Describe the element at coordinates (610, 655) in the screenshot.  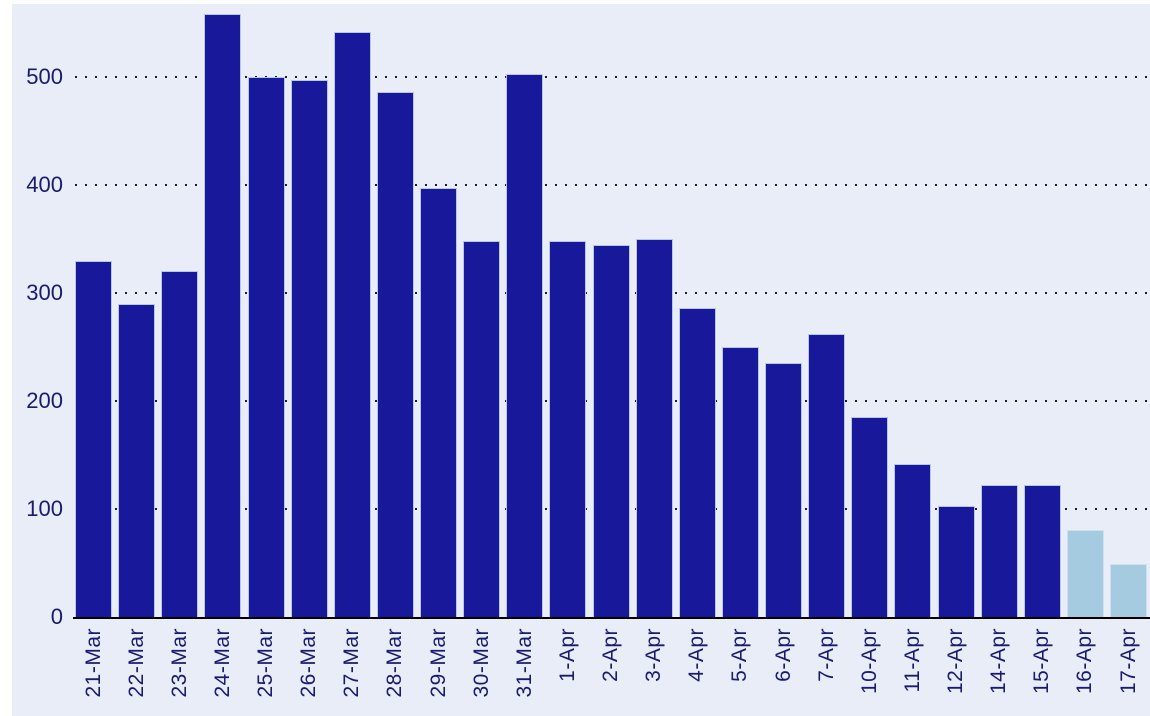
I see `x-tick-label-2-Apr: 2-Apr` at that location.